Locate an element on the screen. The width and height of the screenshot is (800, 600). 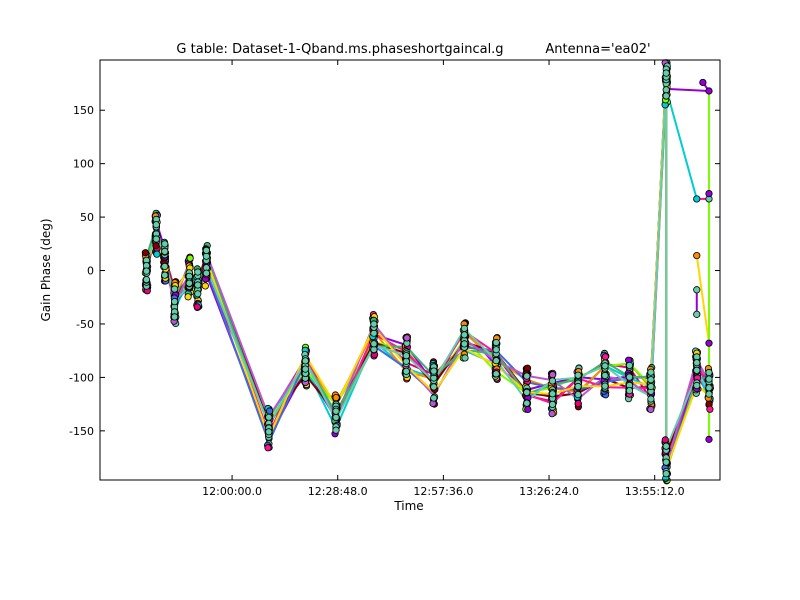
series-line is located at coordinates (681, 144).